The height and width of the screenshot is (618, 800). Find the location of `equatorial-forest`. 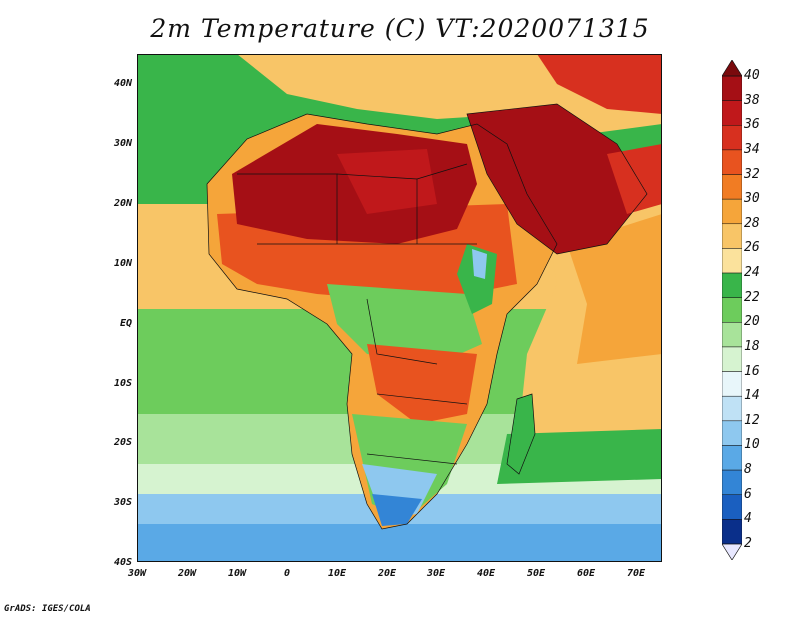

equatorial-forest is located at coordinates (404, 324).